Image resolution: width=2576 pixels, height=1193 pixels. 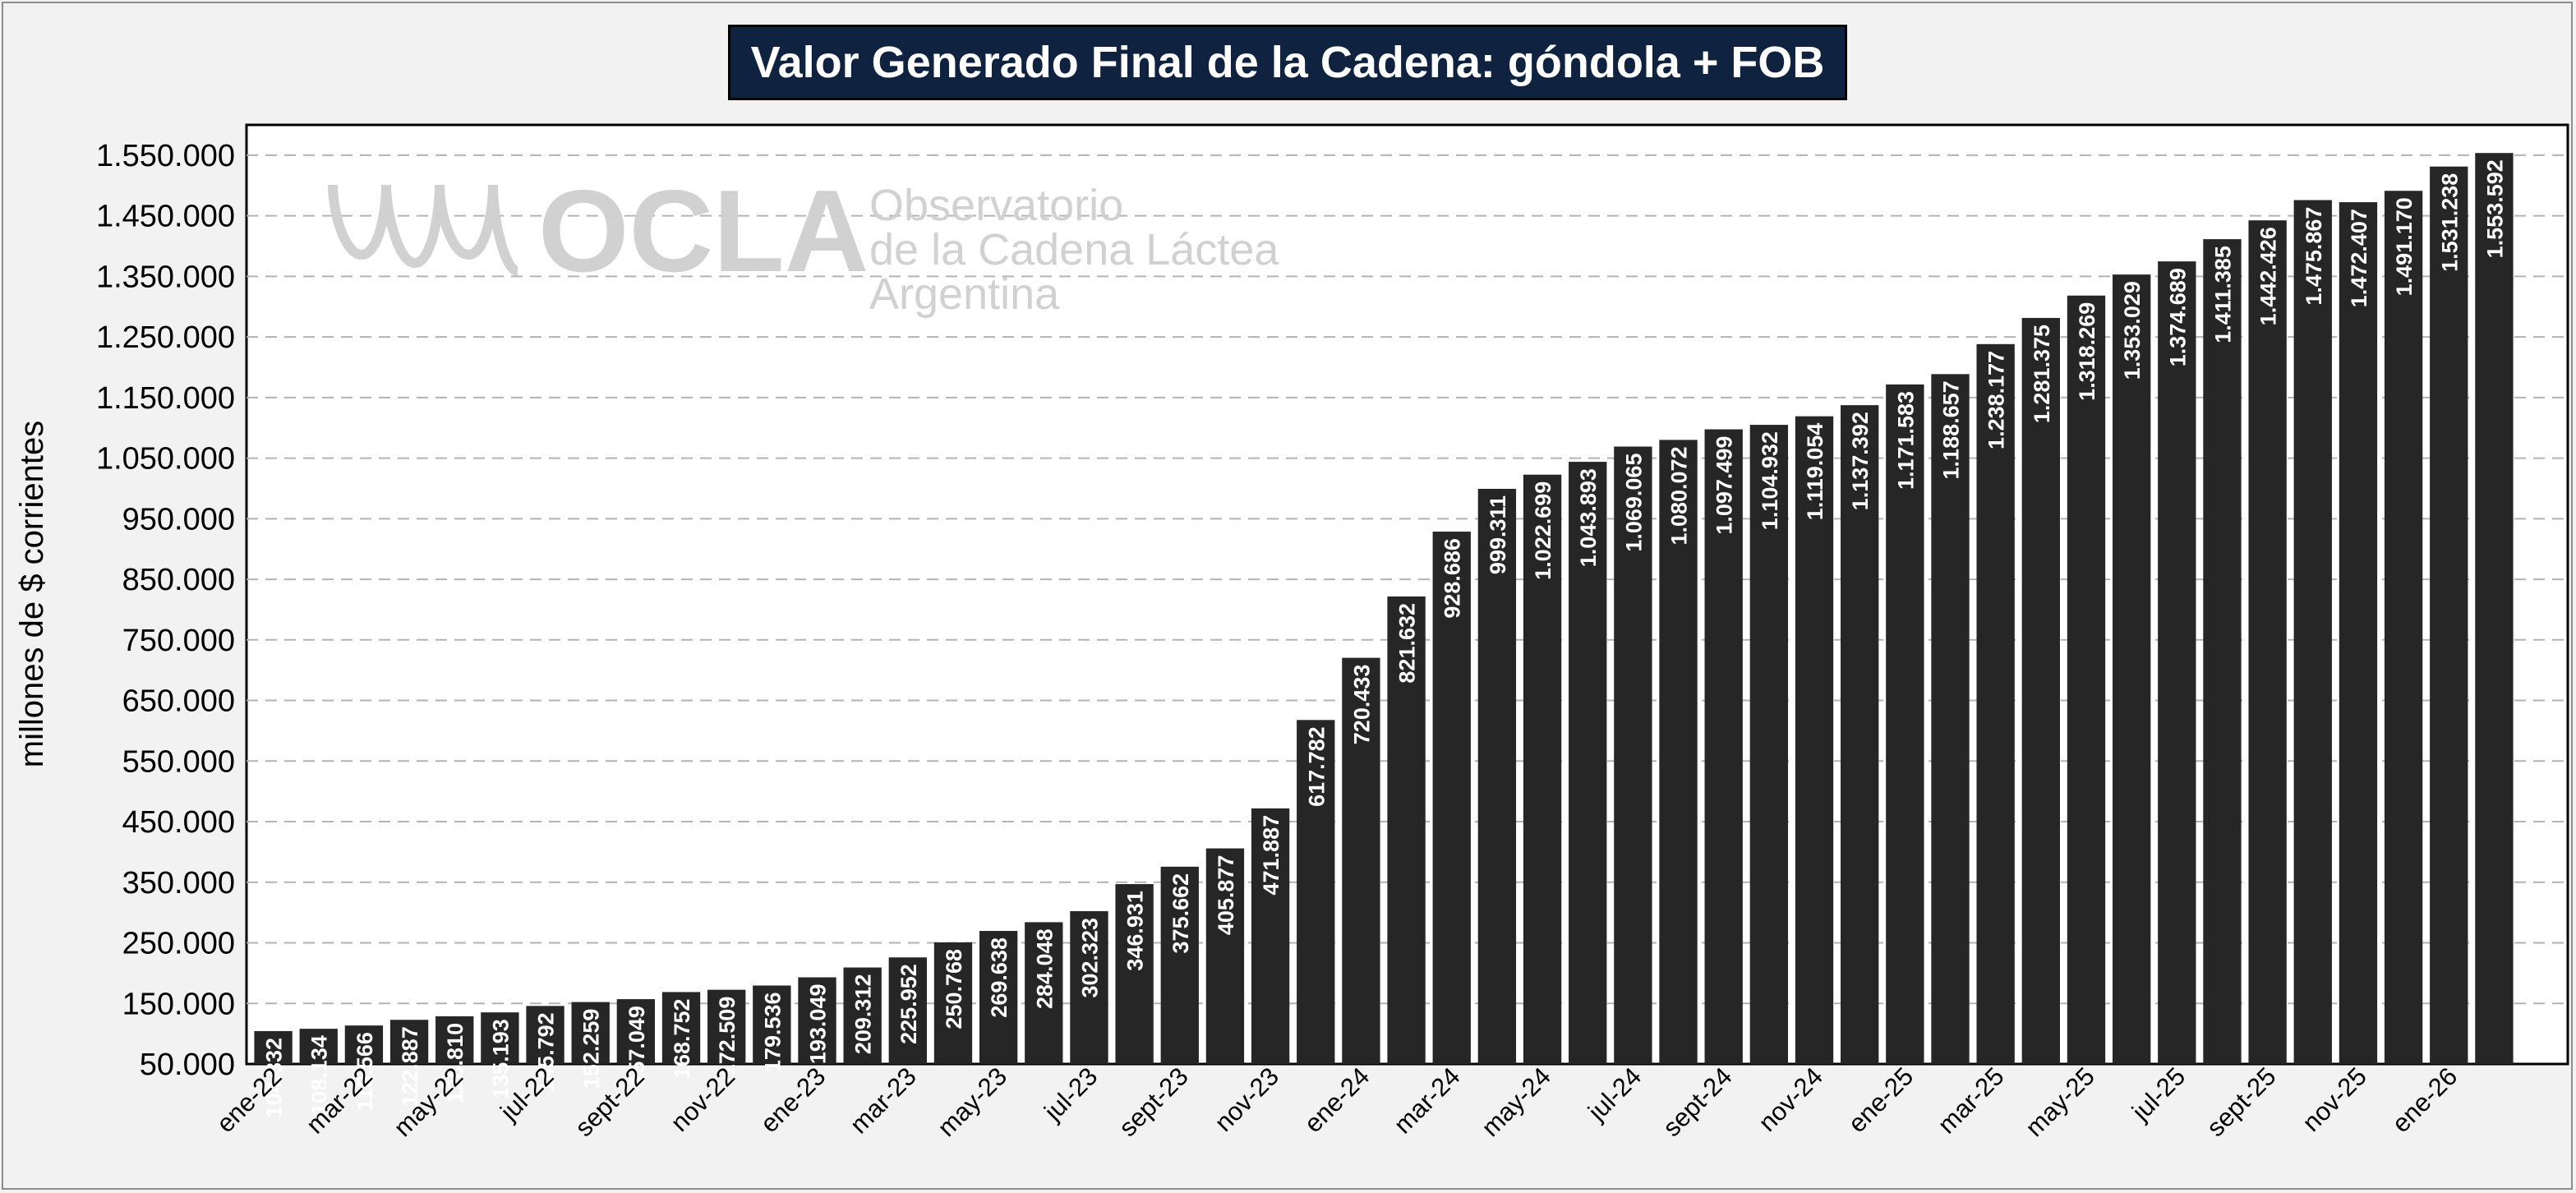 What do you see at coordinates (178, 822) in the screenshot?
I see `y-tick-label: 450.000` at bounding box center [178, 822].